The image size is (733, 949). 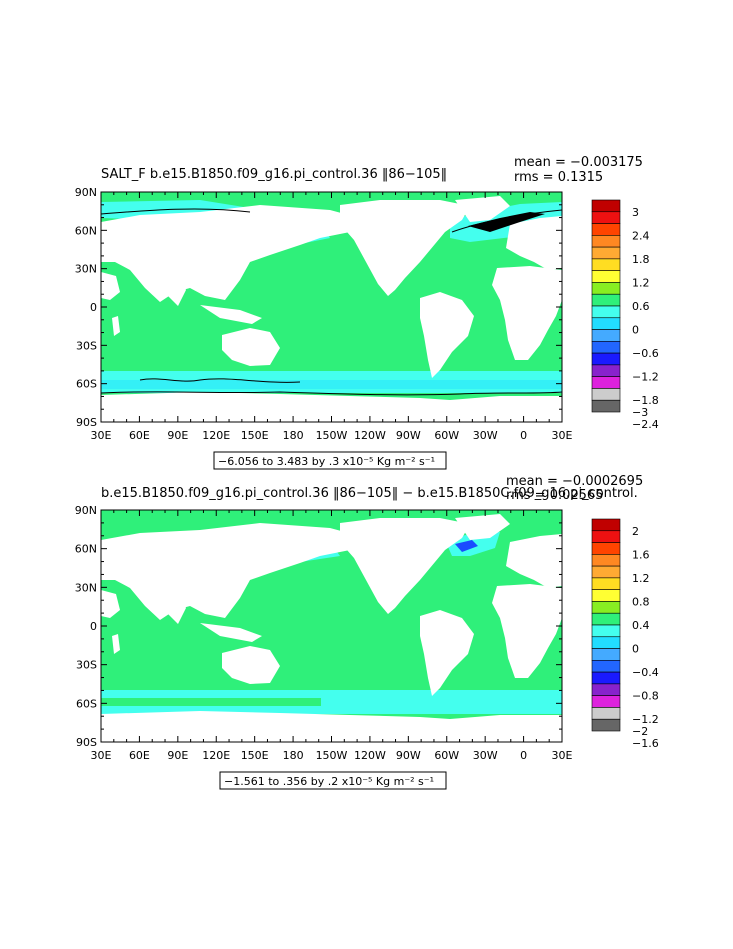 I want to click on southern-ocean-green-strip, so click(x=211, y=702).